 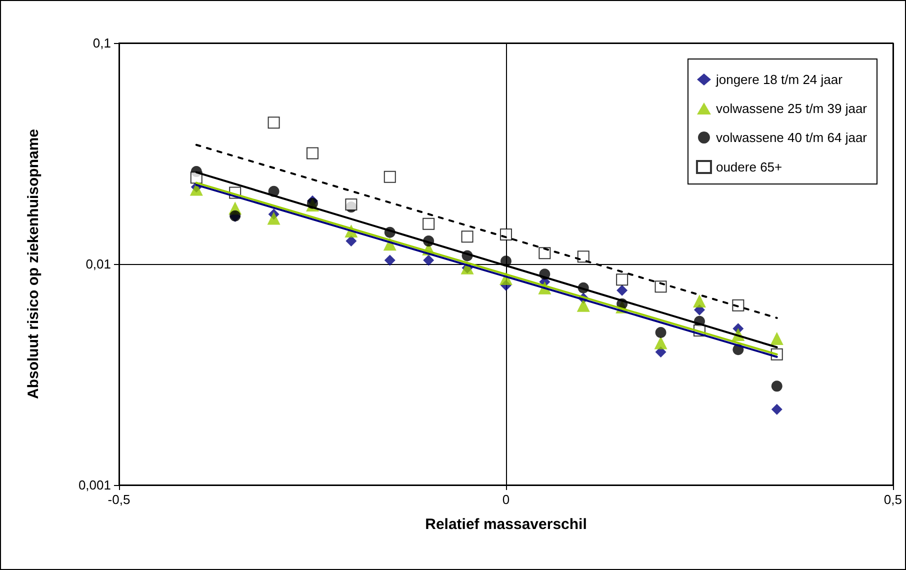 What do you see at coordinates (893, 499) in the screenshot?
I see `x-tick-label: 0,5` at bounding box center [893, 499].